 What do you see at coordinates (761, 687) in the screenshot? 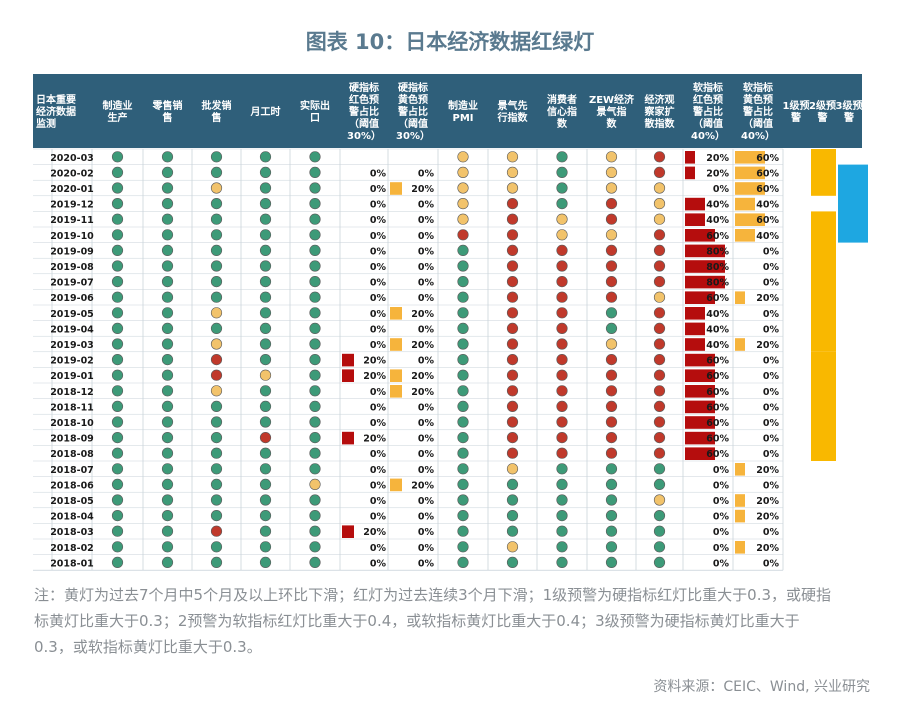
I see `source-note: 资料来源：CEIC、Wind, 兴业研究` at bounding box center [761, 687].